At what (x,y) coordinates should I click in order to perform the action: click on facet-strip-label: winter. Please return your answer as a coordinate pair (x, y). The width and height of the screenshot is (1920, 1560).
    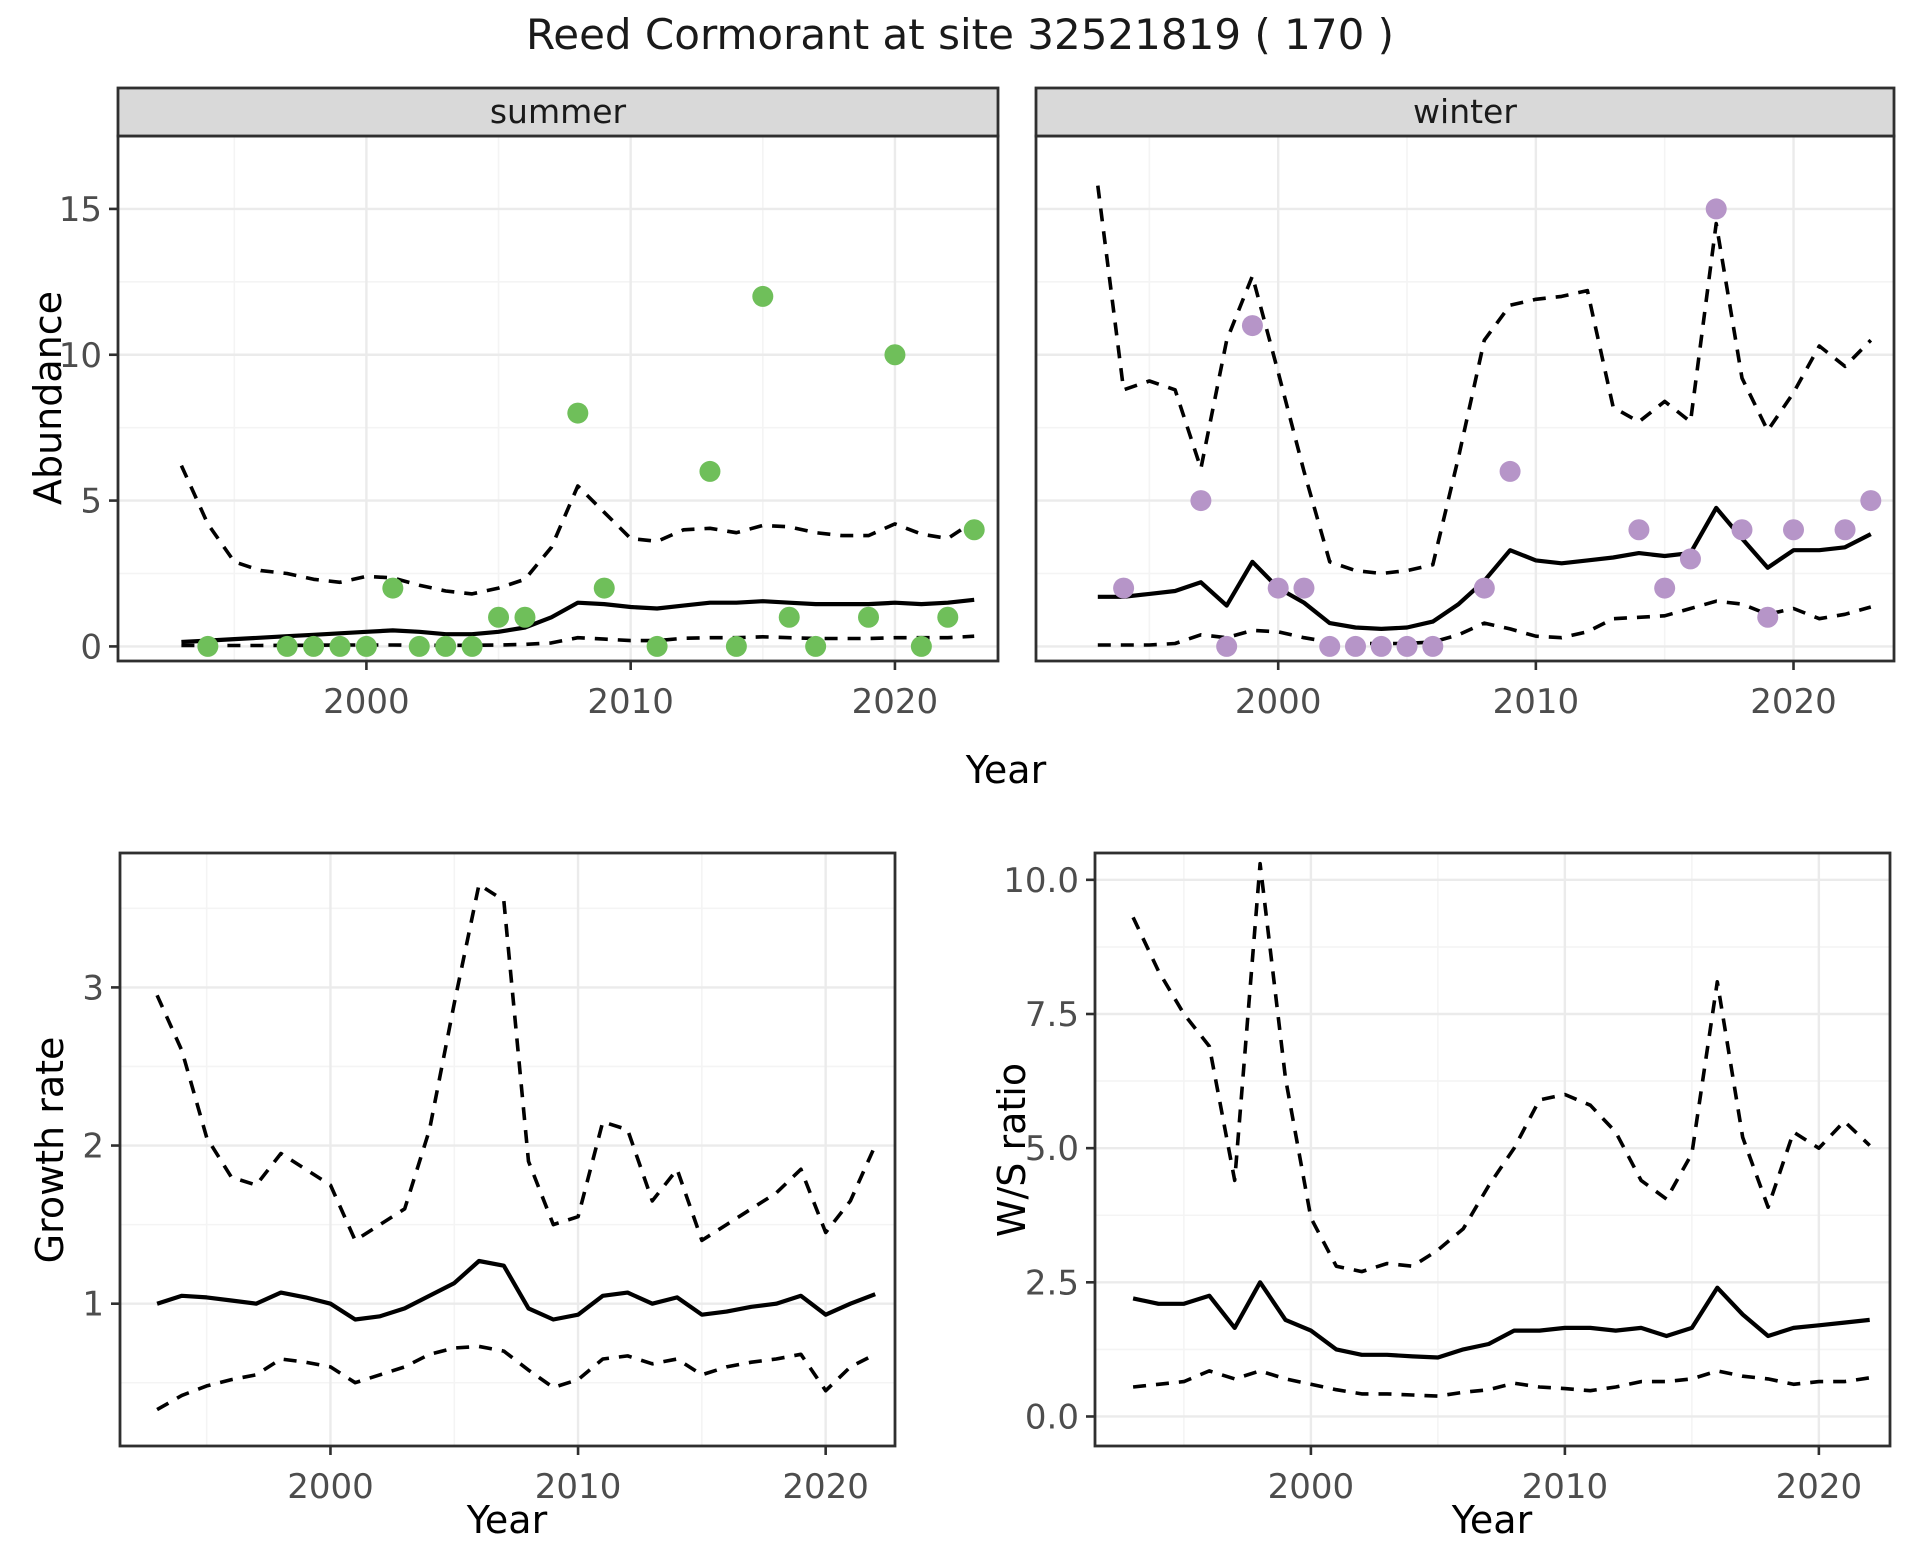
    Looking at the image, I should click on (1465, 111).